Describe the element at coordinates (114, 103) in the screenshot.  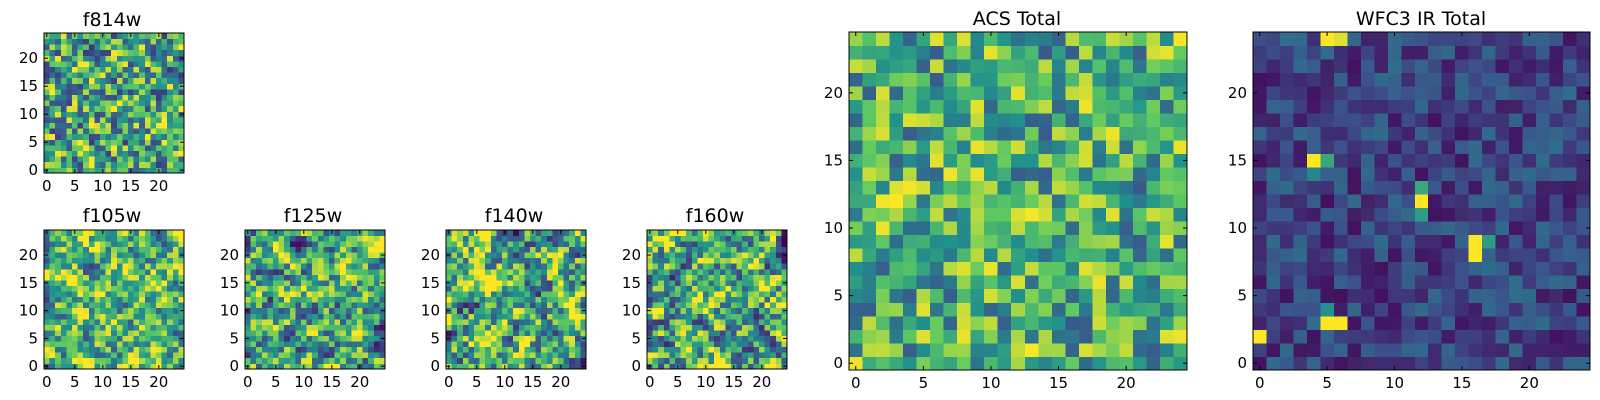
I see `plot-frame` at that location.